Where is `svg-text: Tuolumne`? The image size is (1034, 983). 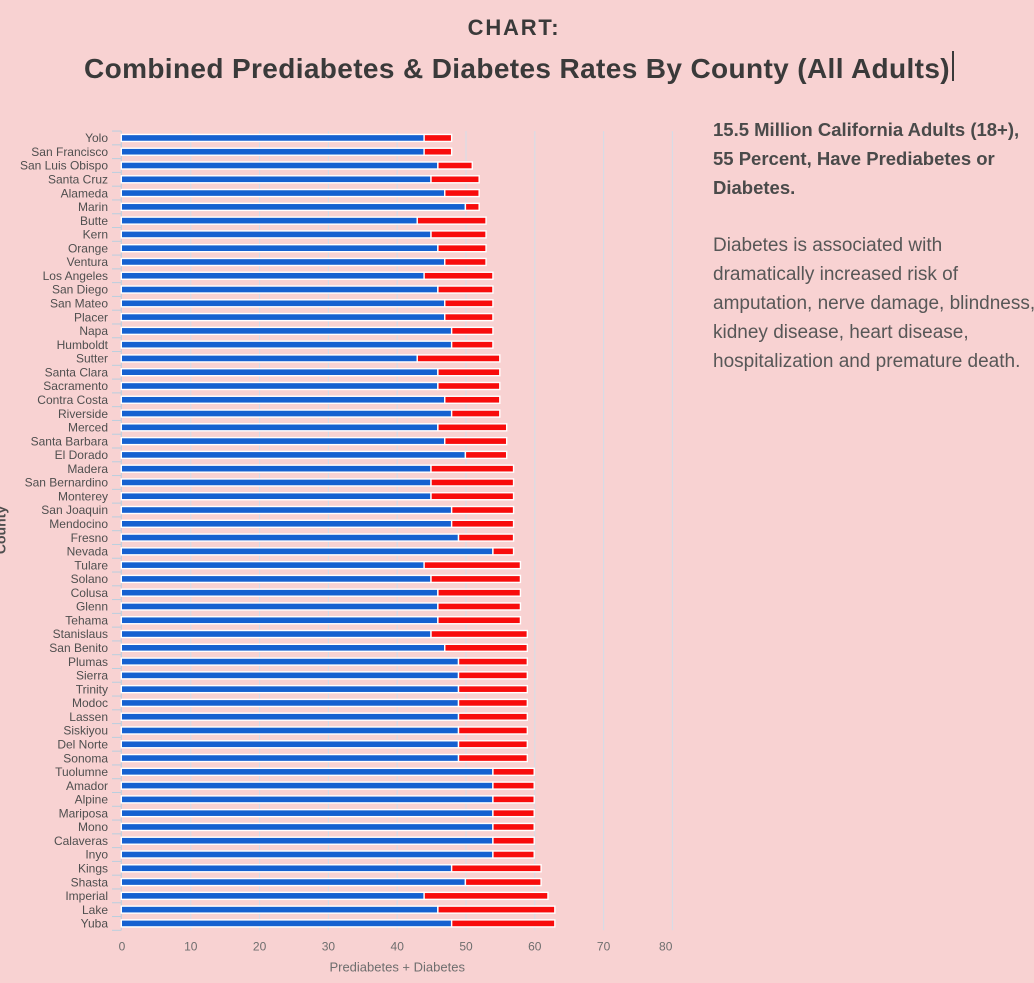 svg-text: Tuolumne is located at coordinates (81, 772).